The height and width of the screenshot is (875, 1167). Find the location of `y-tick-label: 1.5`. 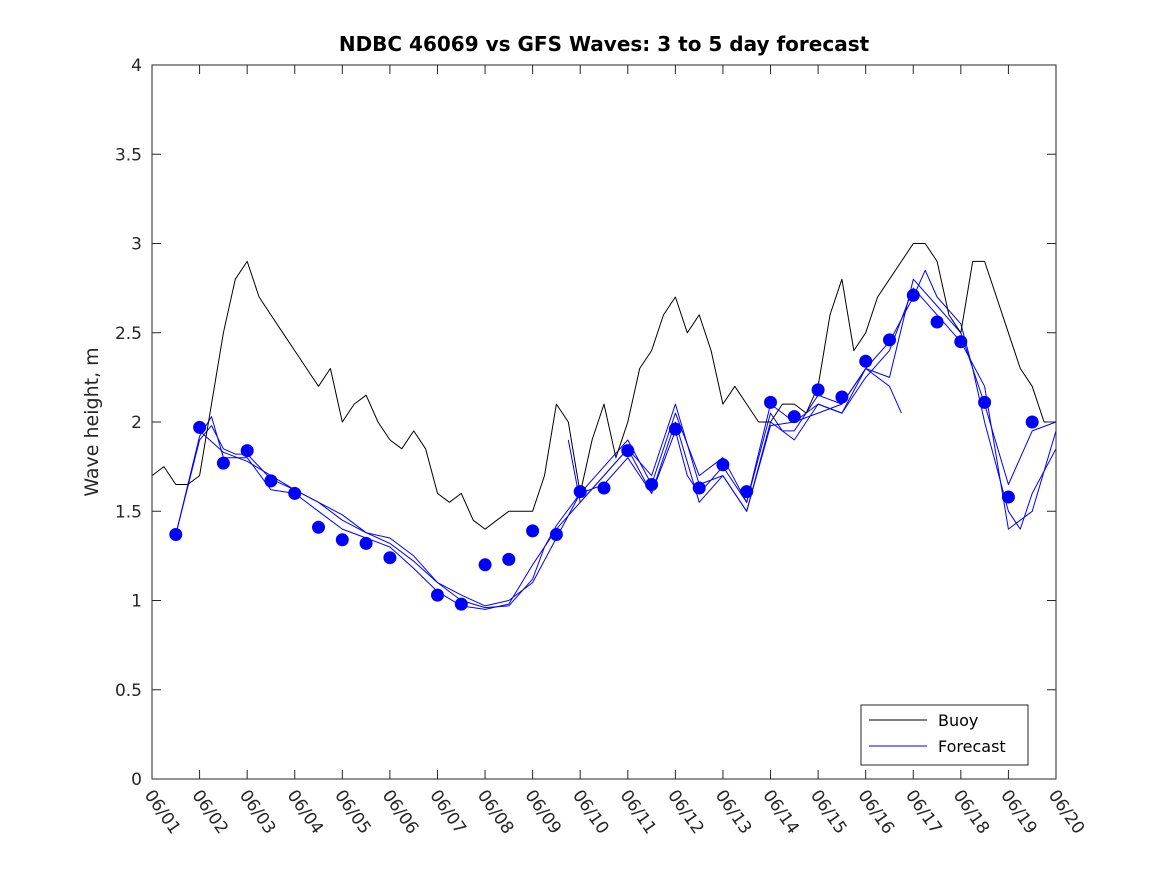

y-tick-label: 1.5 is located at coordinates (128, 512).